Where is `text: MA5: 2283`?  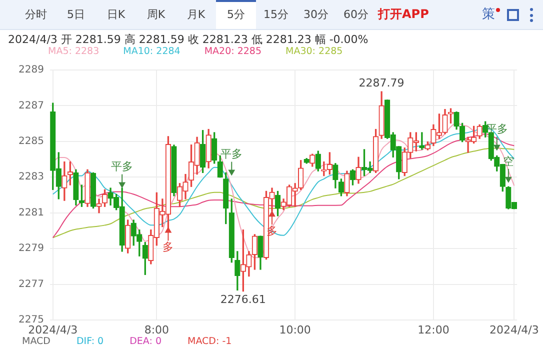 text: MA5: 2283 is located at coordinates (74, 51).